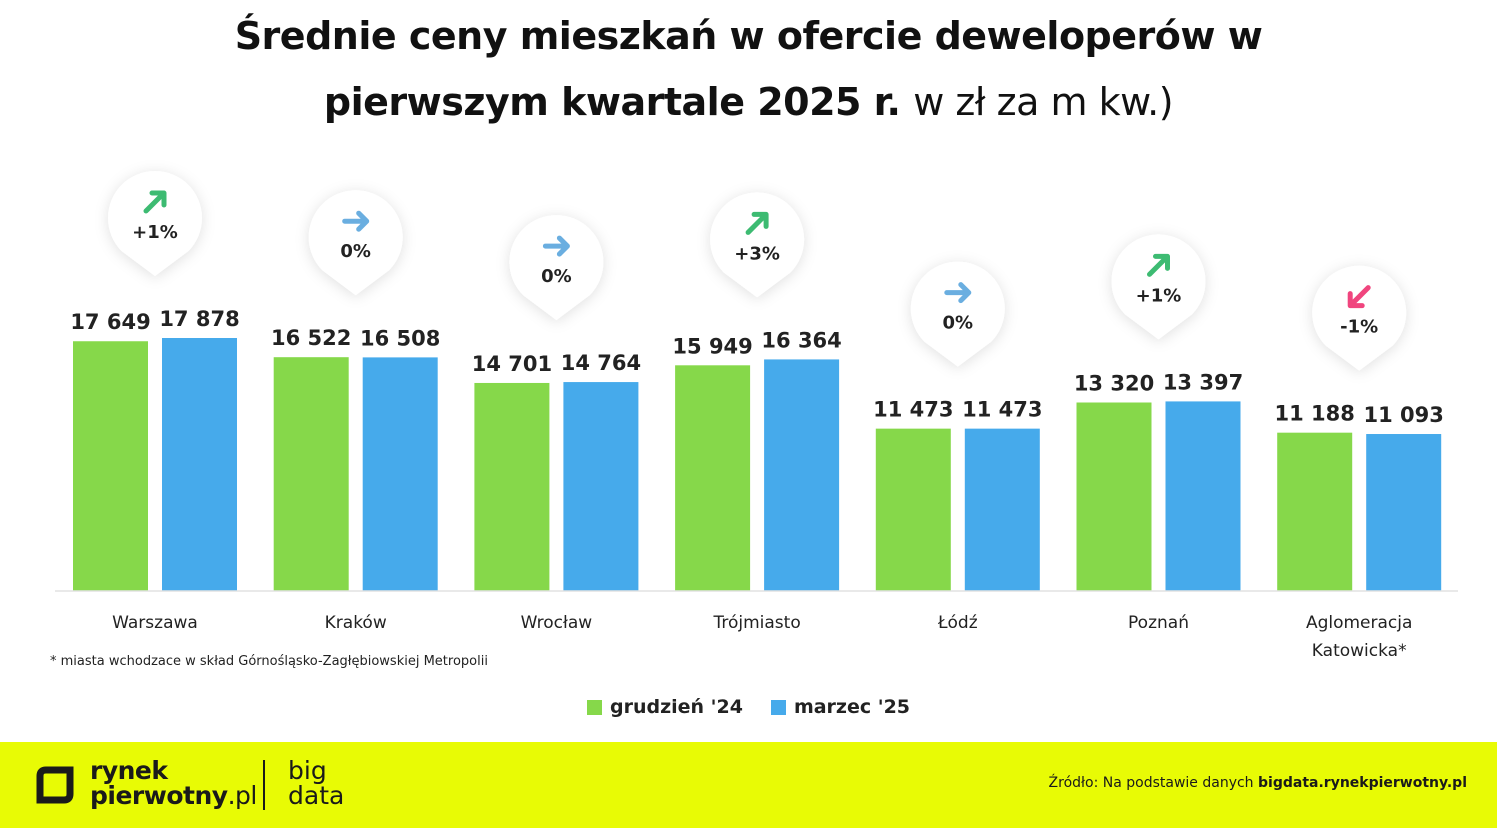 Image resolution: width=1497 pixels, height=828 pixels. Describe the element at coordinates (852, 707) in the screenshot. I see `legend-label-mar: marzec '25` at that location.